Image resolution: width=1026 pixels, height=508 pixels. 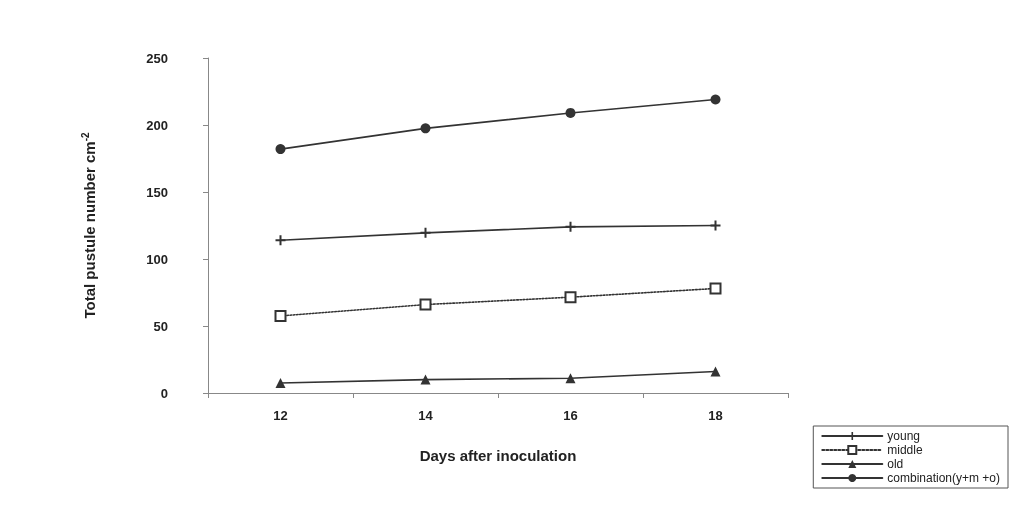 What do you see at coordinates (157, 125) in the screenshot?
I see `y-tick-label: 200` at bounding box center [157, 125].